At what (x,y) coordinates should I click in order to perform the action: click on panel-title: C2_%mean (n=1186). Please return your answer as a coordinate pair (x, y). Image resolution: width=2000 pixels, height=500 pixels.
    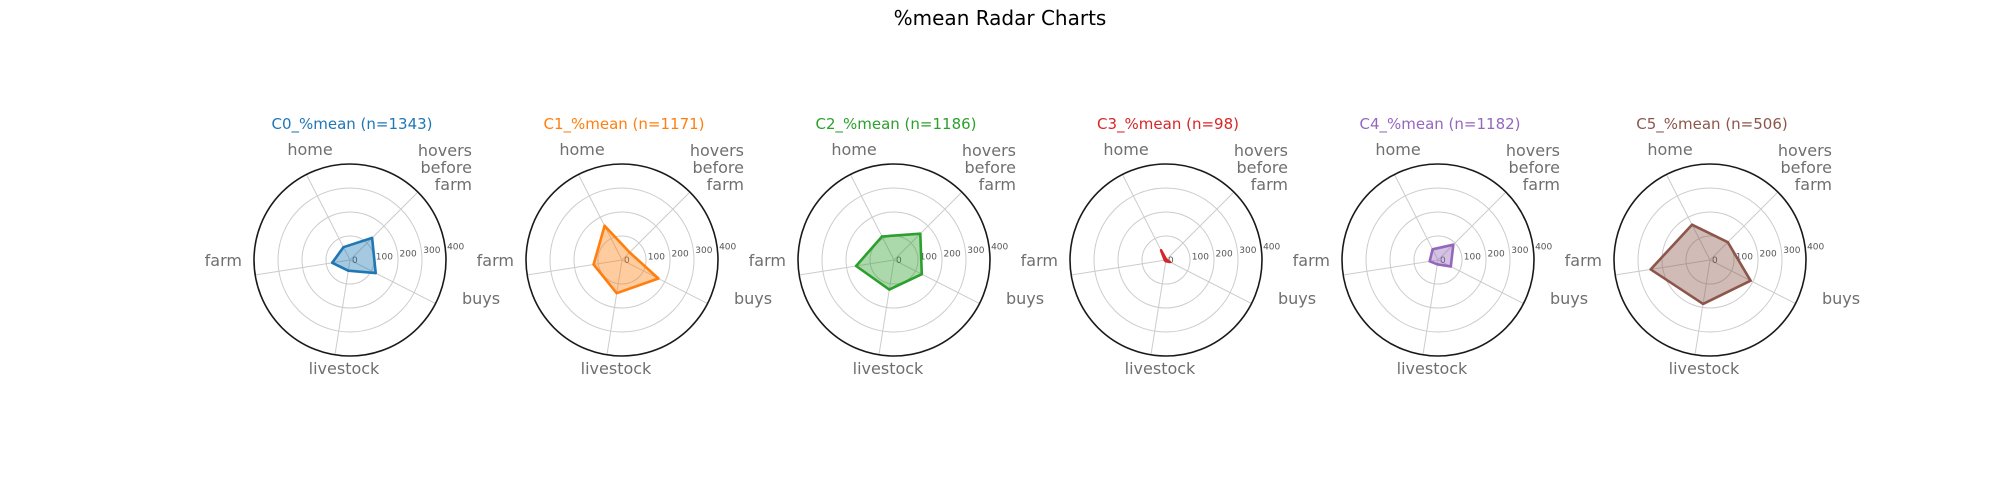
    Looking at the image, I should click on (895, 124).